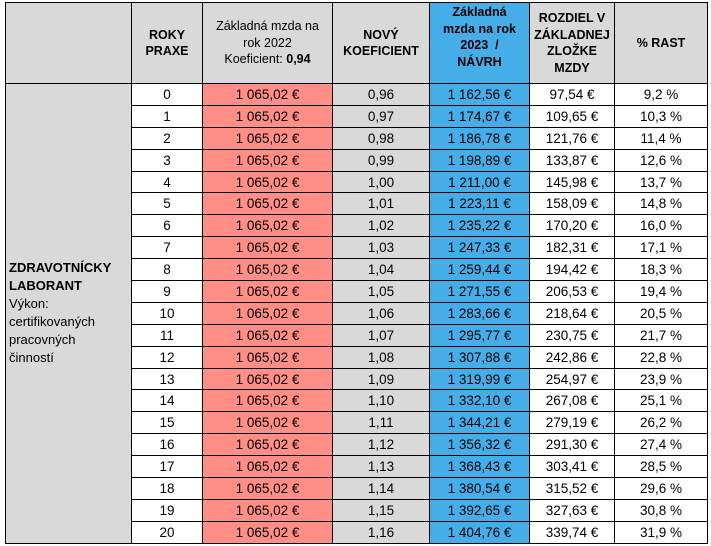 Image resolution: width=711 pixels, height=546 pixels. Describe the element at coordinates (381, 445) in the screenshot. I see `coefficient-cell: 1,12` at that location.